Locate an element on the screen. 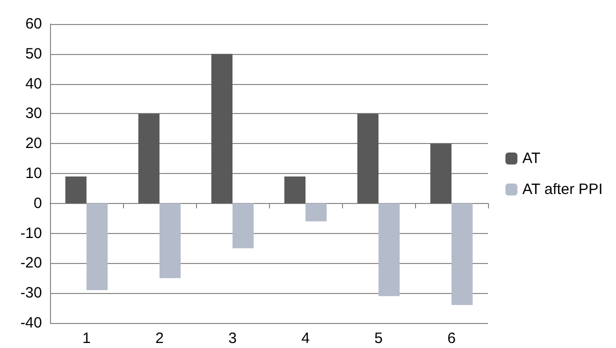 Image resolution: width=616 pixels, height=348 pixels. y-tick-label: 0 is located at coordinates (38, 203).